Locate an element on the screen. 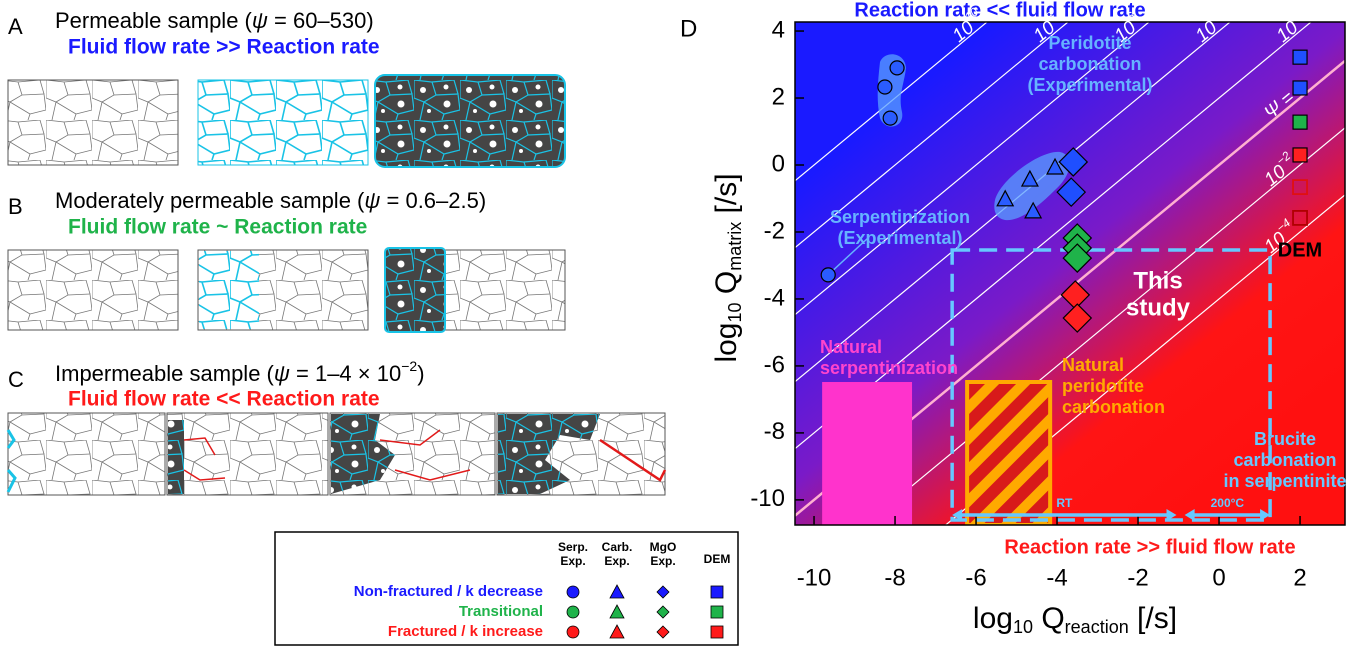  y-tick-label: 4 is located at coordinates (778, 29).